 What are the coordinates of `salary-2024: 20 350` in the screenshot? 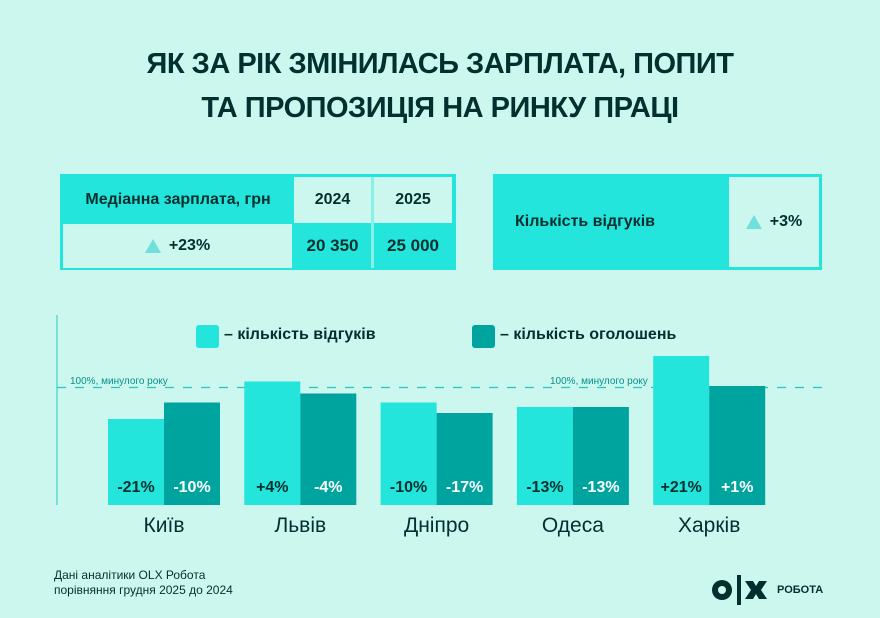 It's located at (332, 246).